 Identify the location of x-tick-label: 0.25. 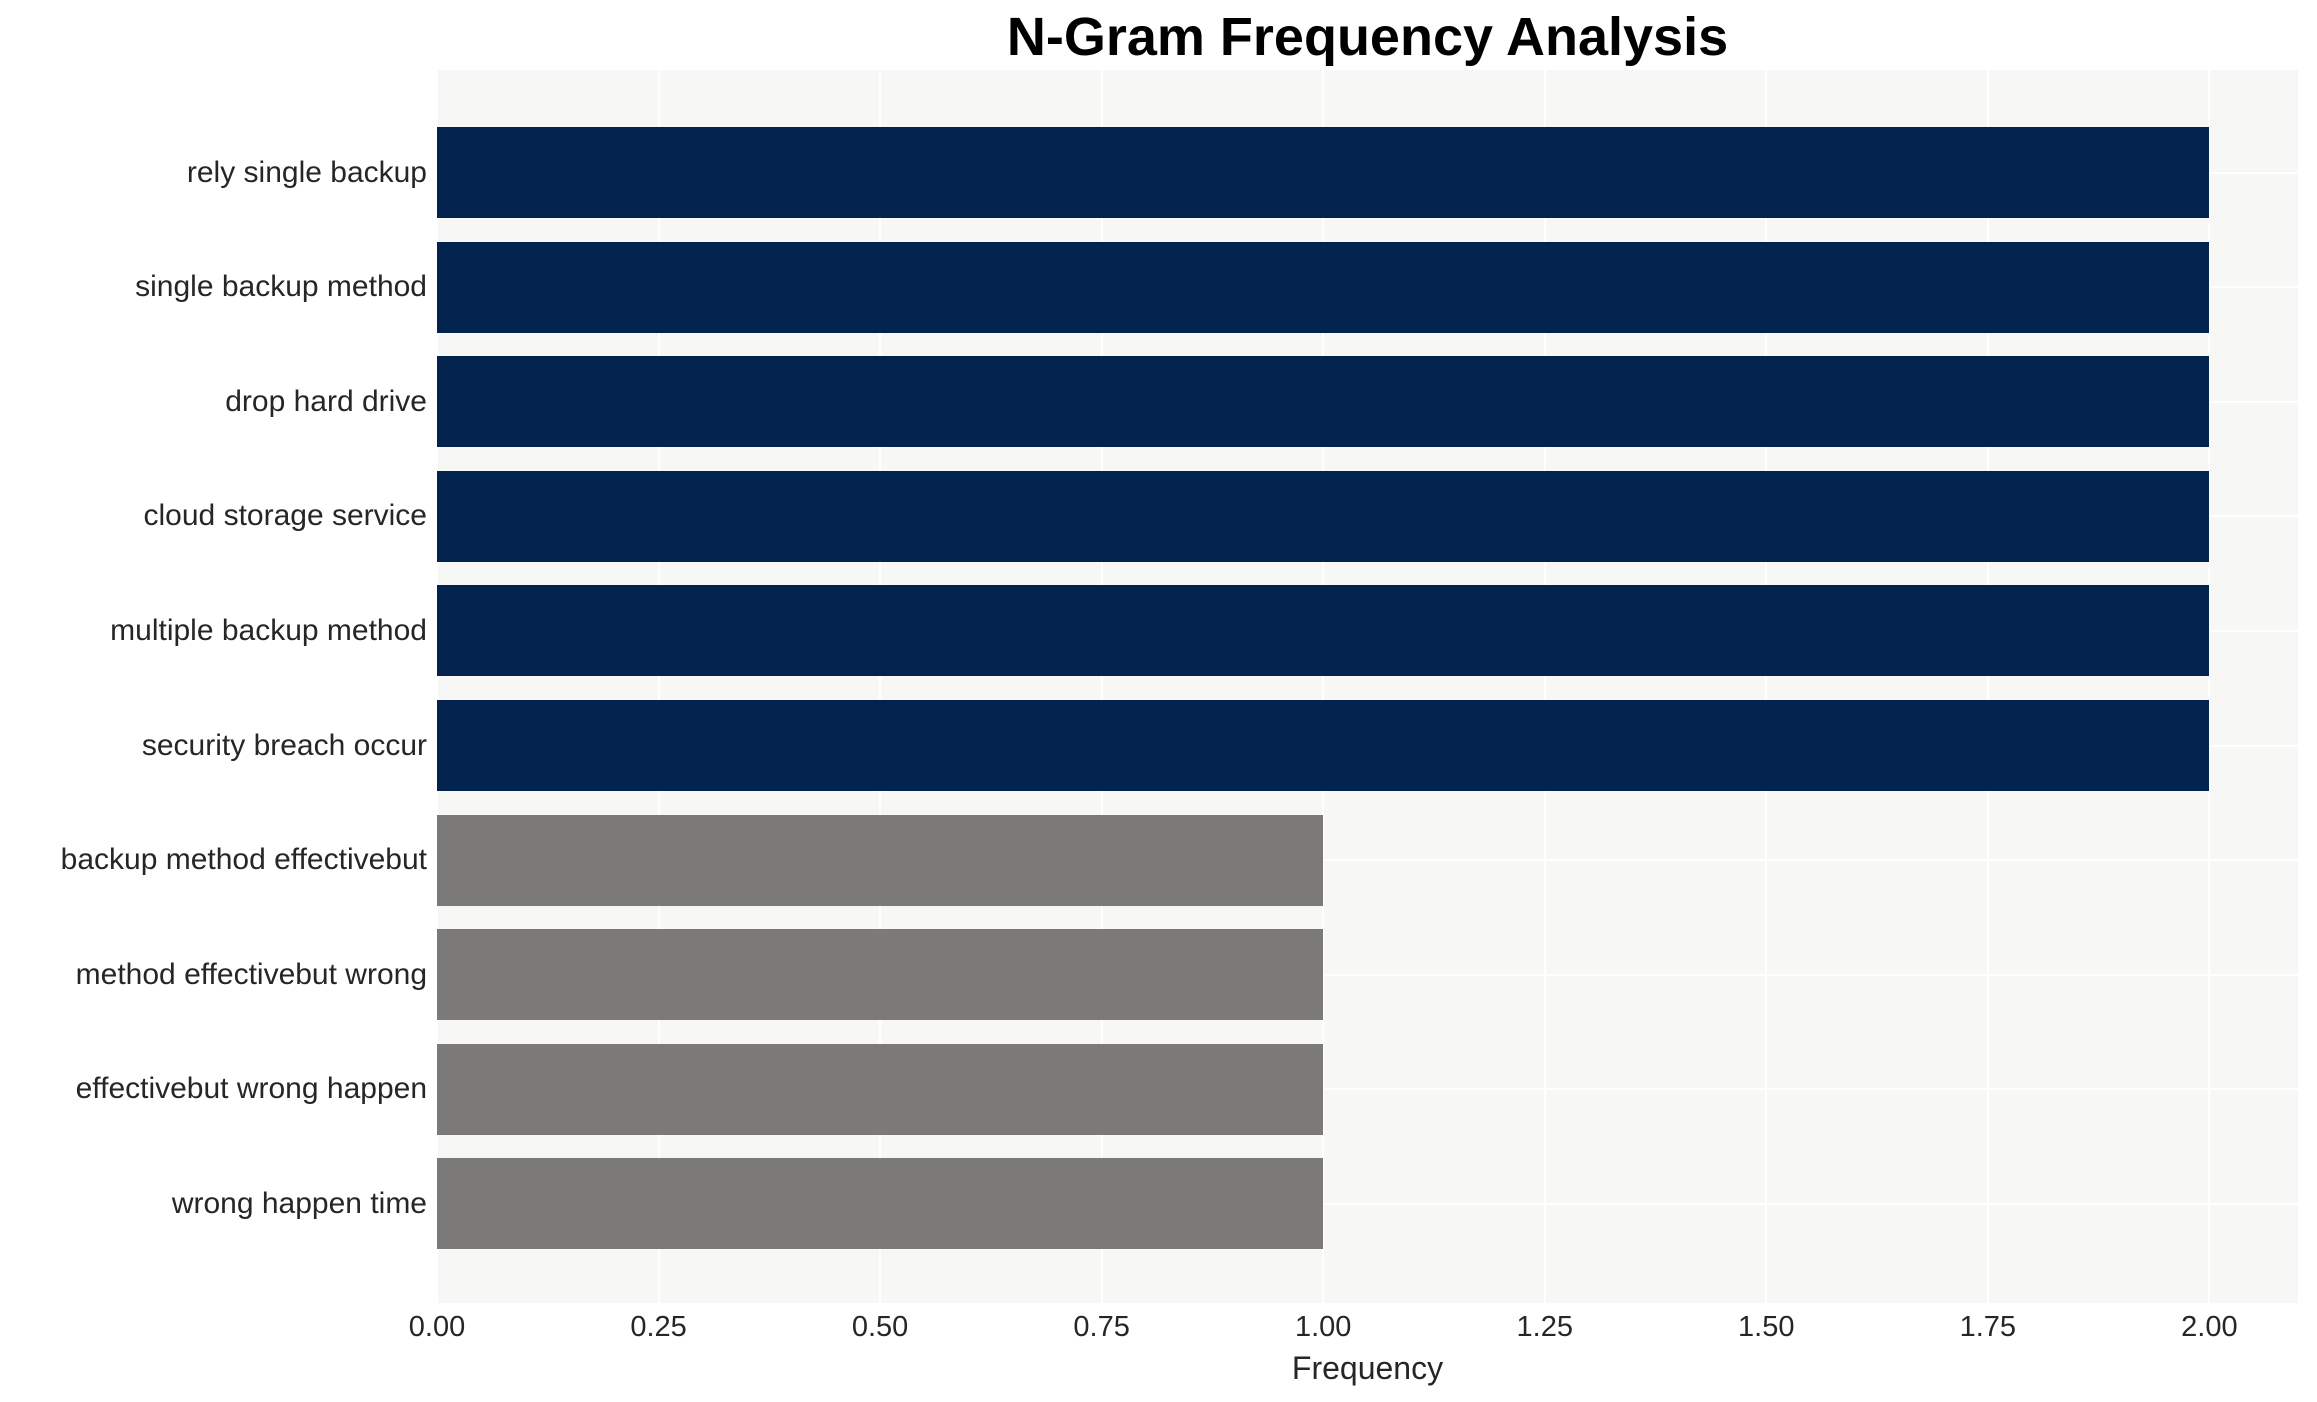
(658, 1327).